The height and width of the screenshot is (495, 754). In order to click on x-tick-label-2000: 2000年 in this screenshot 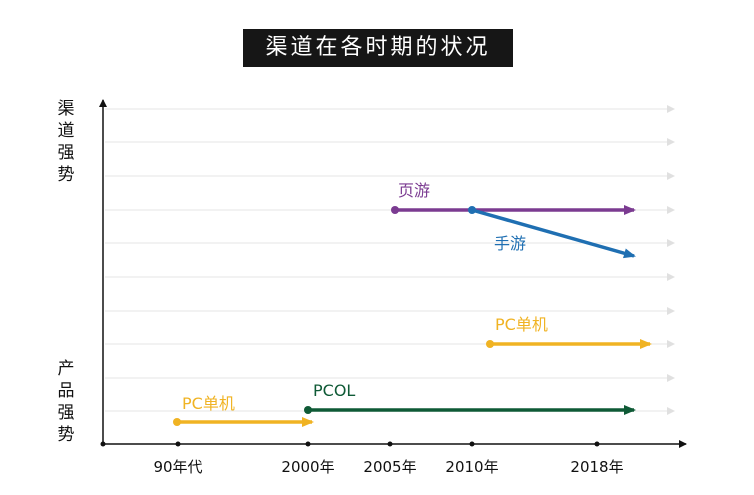, I will do `click(307, 467)`.